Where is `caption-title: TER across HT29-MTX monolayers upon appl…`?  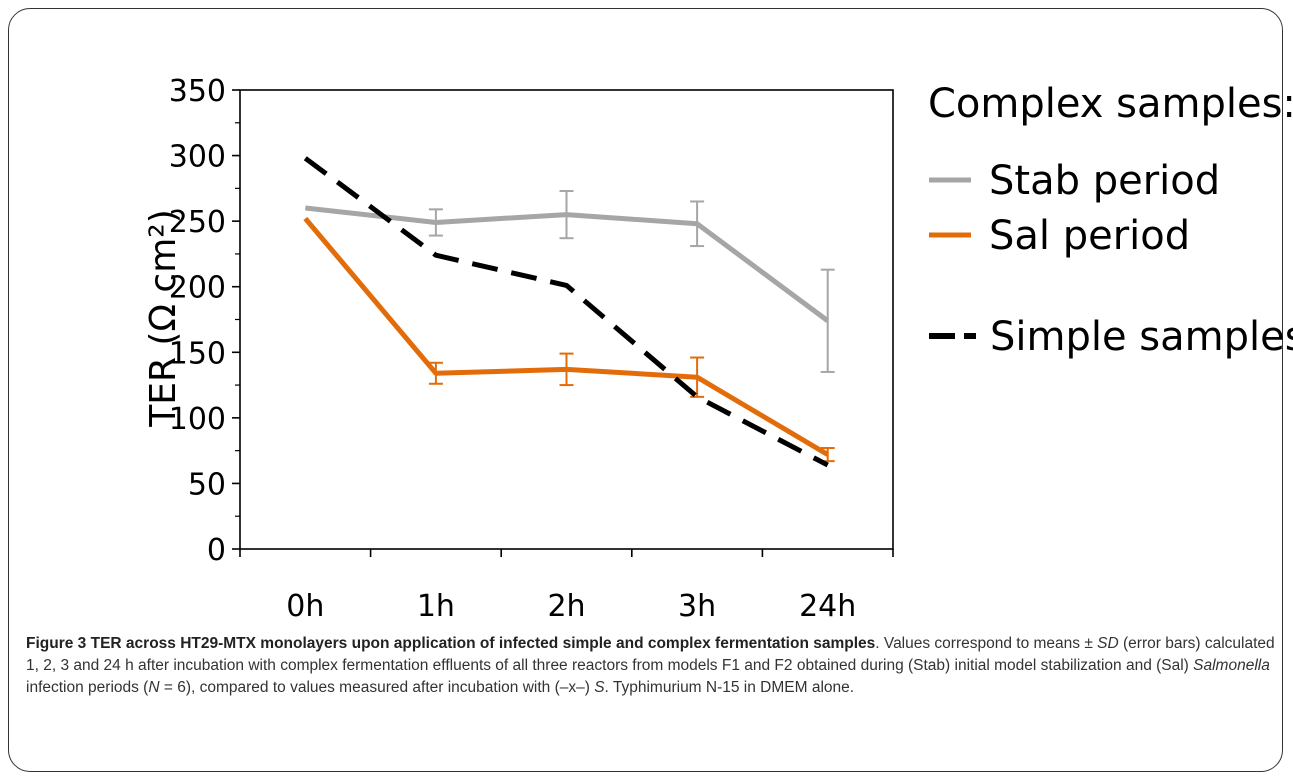
caption-title: TER across HT29-MTX monolayers upon appl… is located at coordinates (483, 643).